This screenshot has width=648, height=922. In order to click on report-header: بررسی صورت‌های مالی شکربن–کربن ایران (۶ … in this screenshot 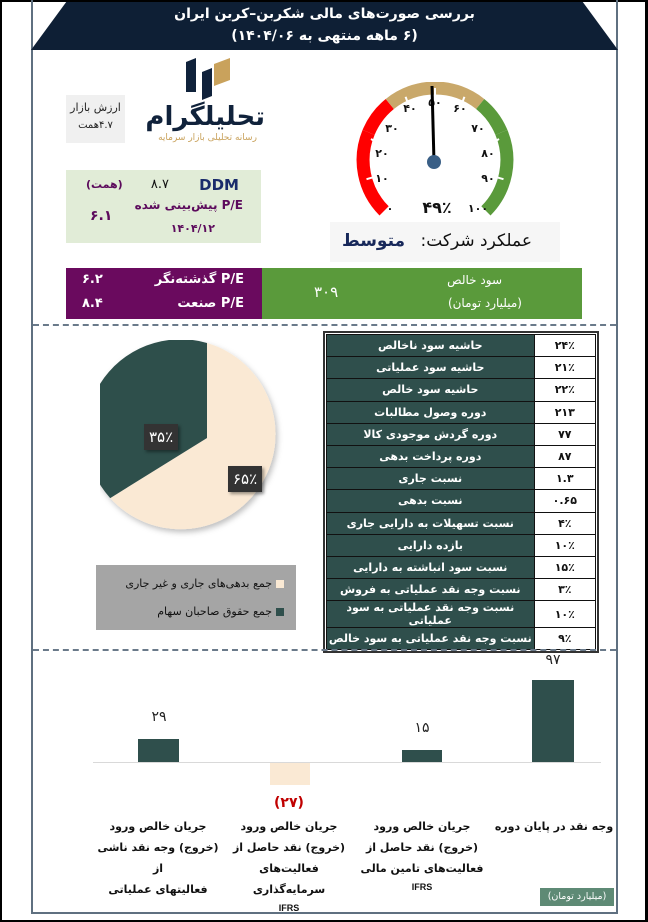, I will do `click(324, 26)`.